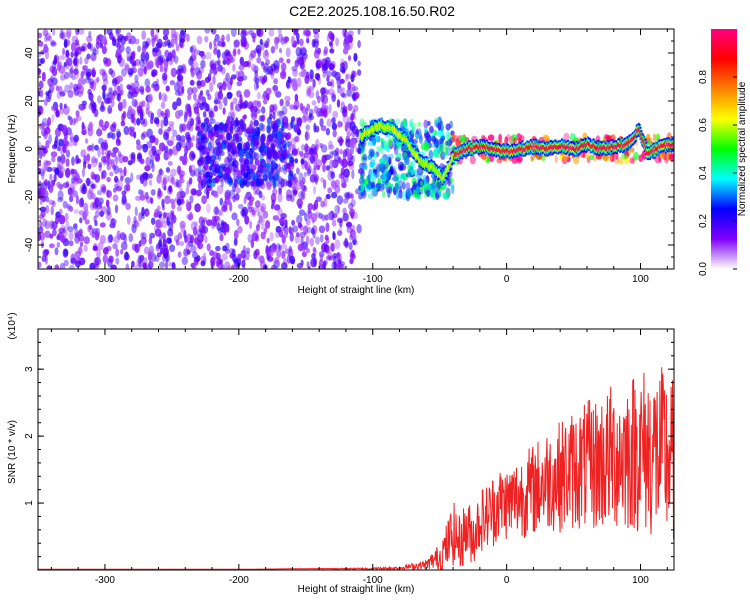 This screenshot has height=600, width=750. Describe the element at coordinates (105, 580) in the screenshot. I see `x-tick-label: -300` at that location.